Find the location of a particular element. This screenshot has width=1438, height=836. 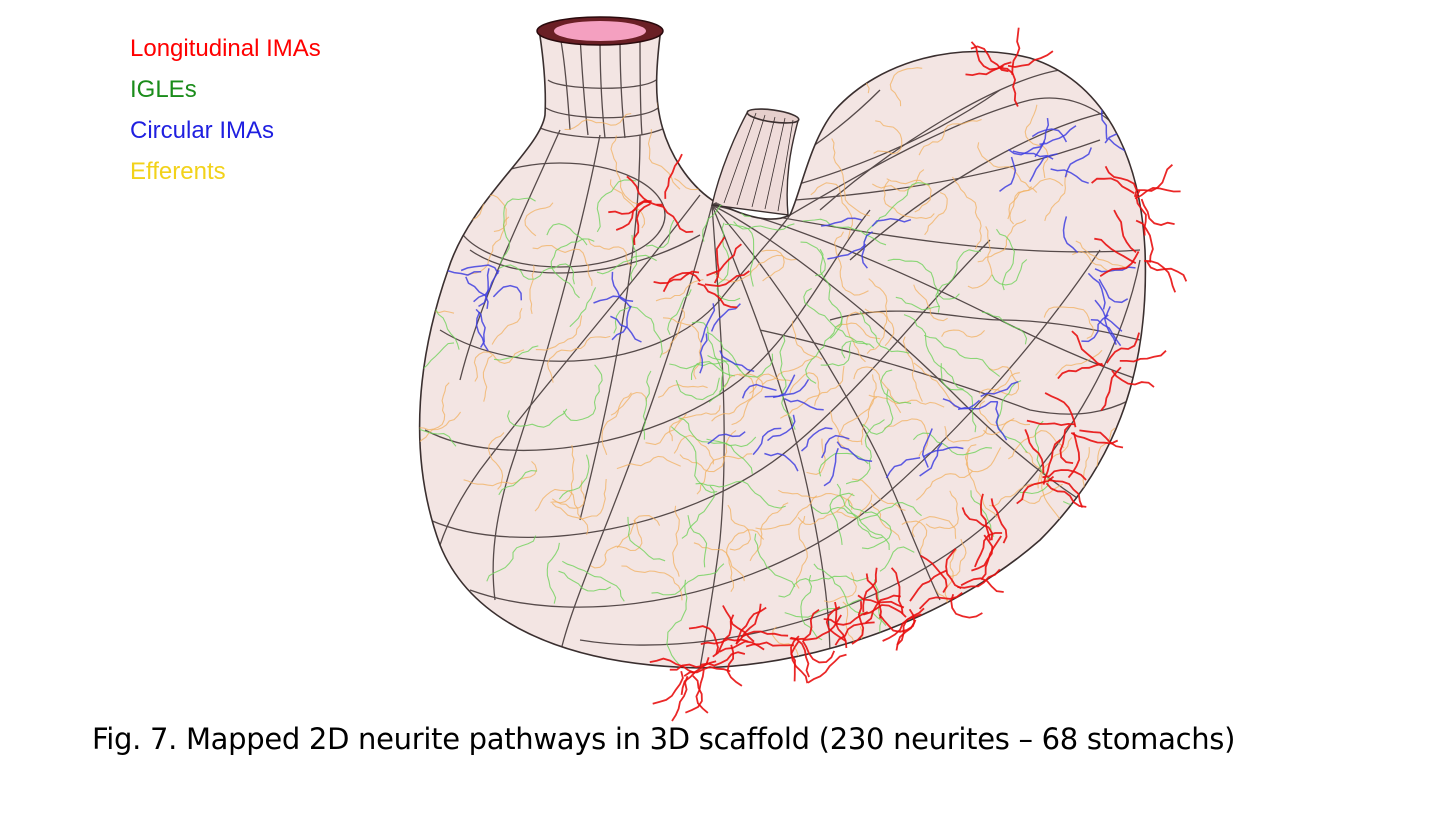

legend-item-circular-imas: Circular IMAs is located at coordinates (202, 130).